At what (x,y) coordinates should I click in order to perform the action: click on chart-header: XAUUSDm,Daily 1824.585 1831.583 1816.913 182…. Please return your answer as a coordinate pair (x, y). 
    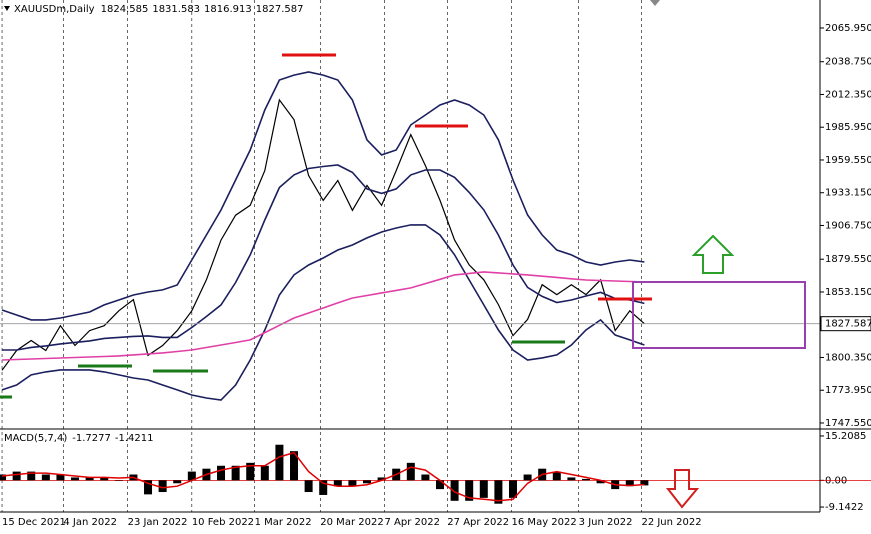
    Looking at the image, I should click on (158, 9).